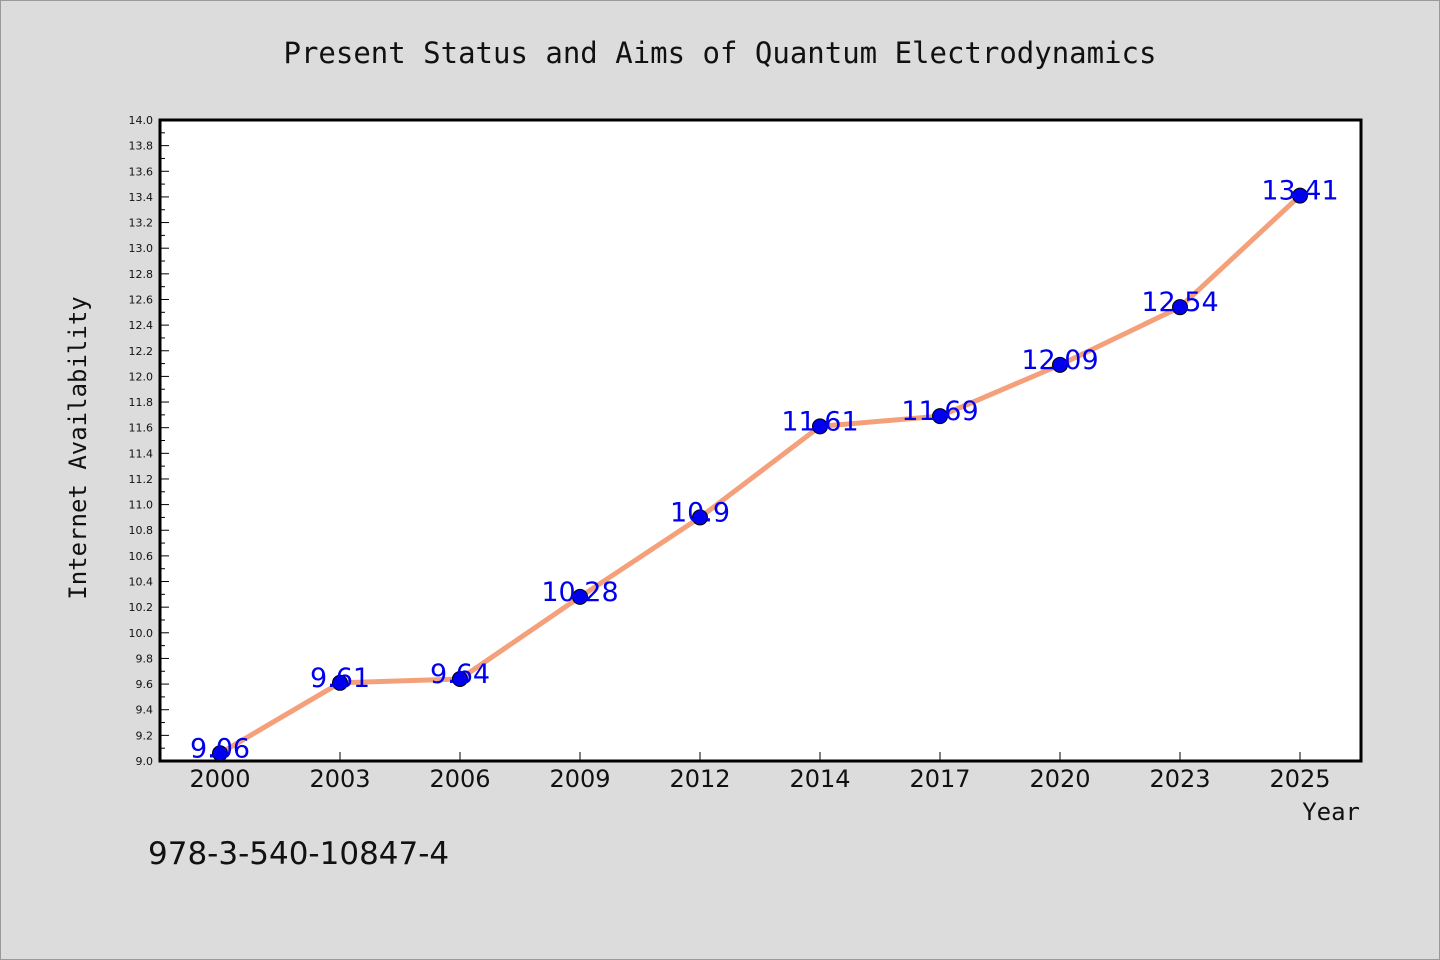  Describe the element at coordinates (141, 351) in the screenshot. I see `y-tick-label: 12.2` at that location.